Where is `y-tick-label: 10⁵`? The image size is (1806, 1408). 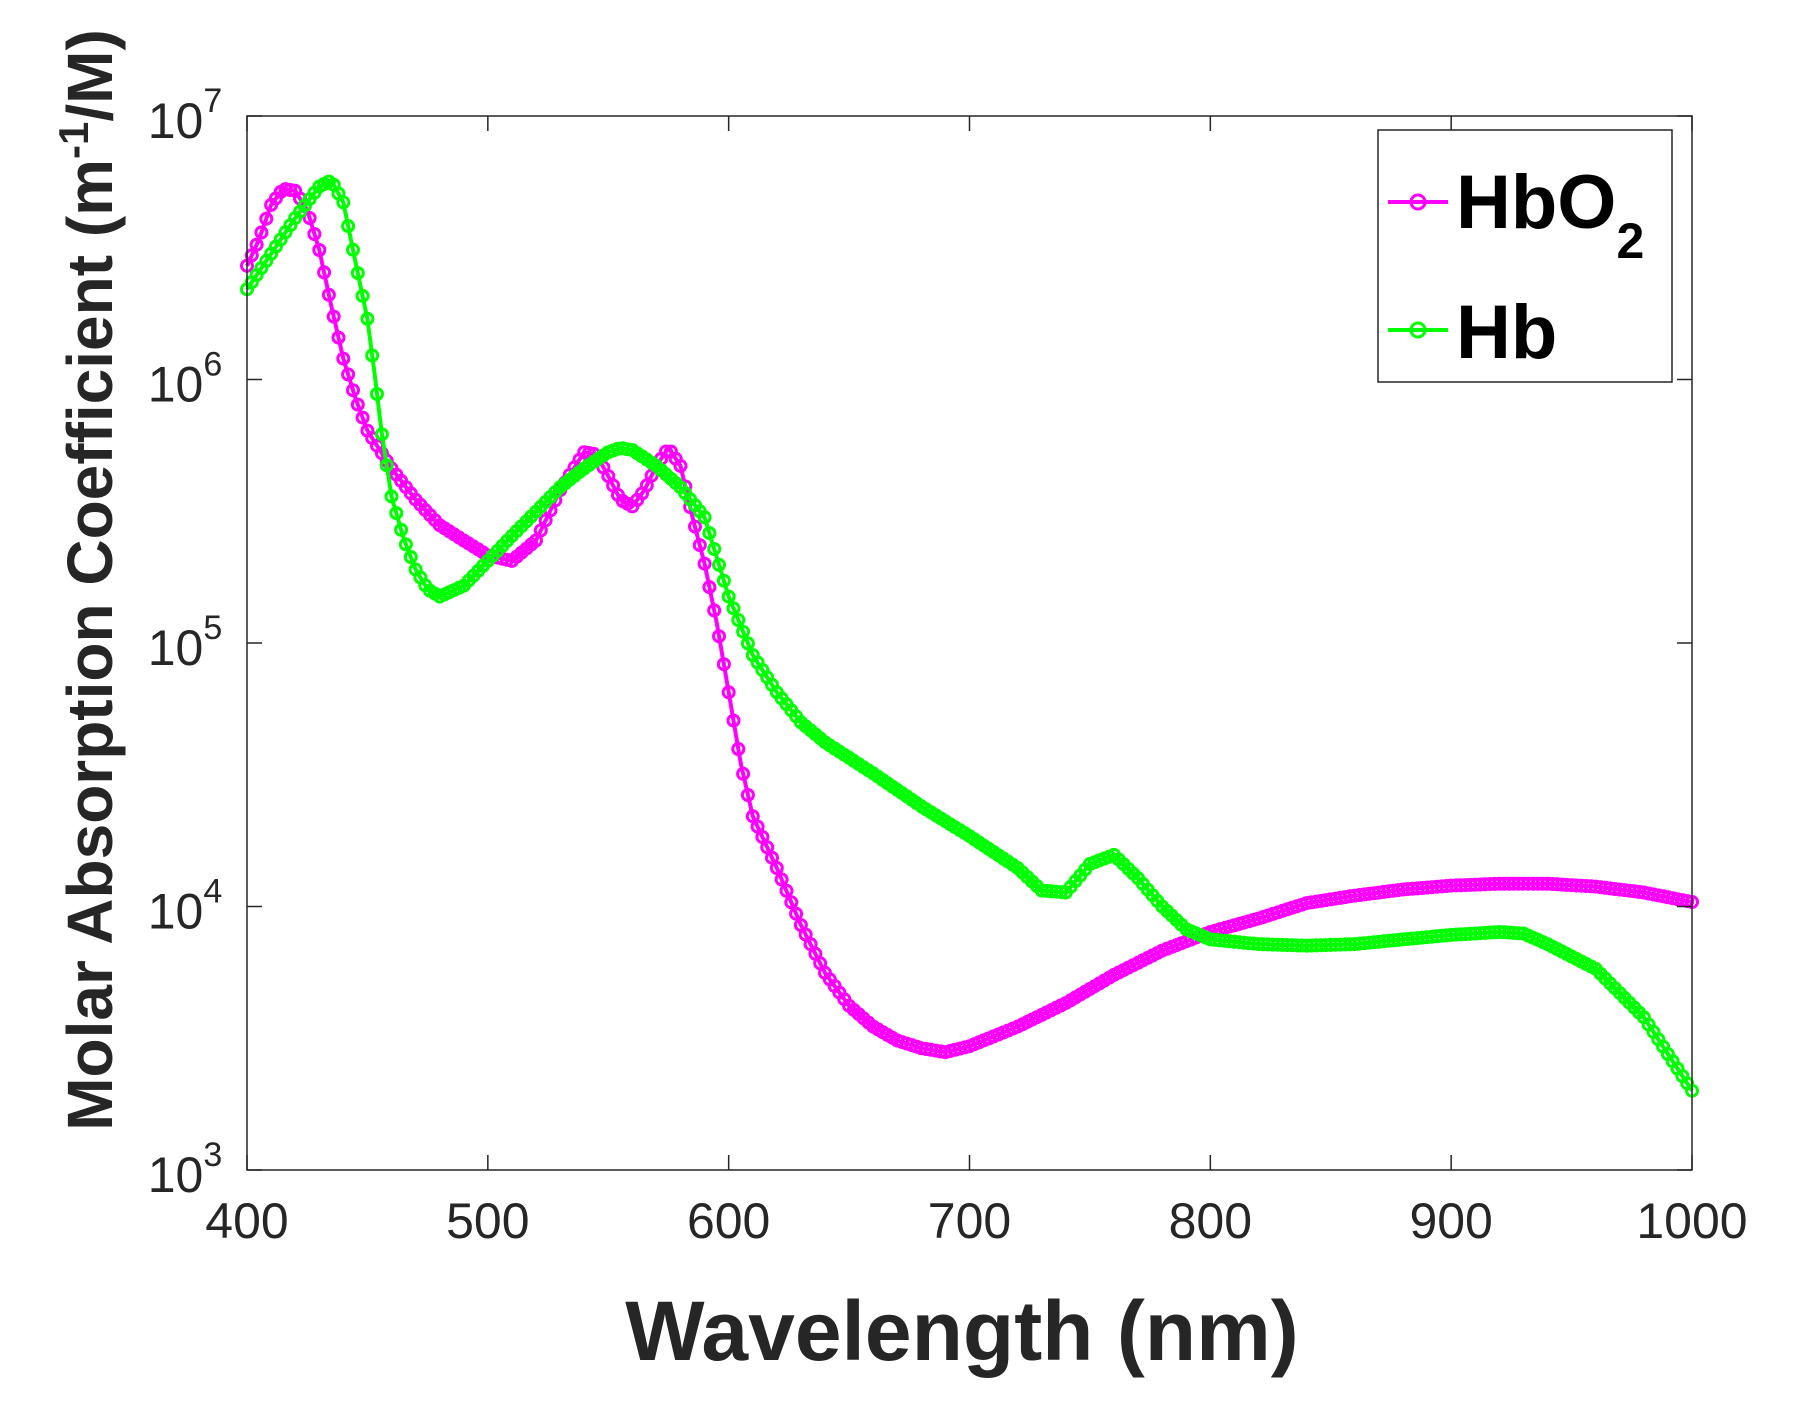
y-tick-label: 10⁵ is located at coordinates (185, 642).